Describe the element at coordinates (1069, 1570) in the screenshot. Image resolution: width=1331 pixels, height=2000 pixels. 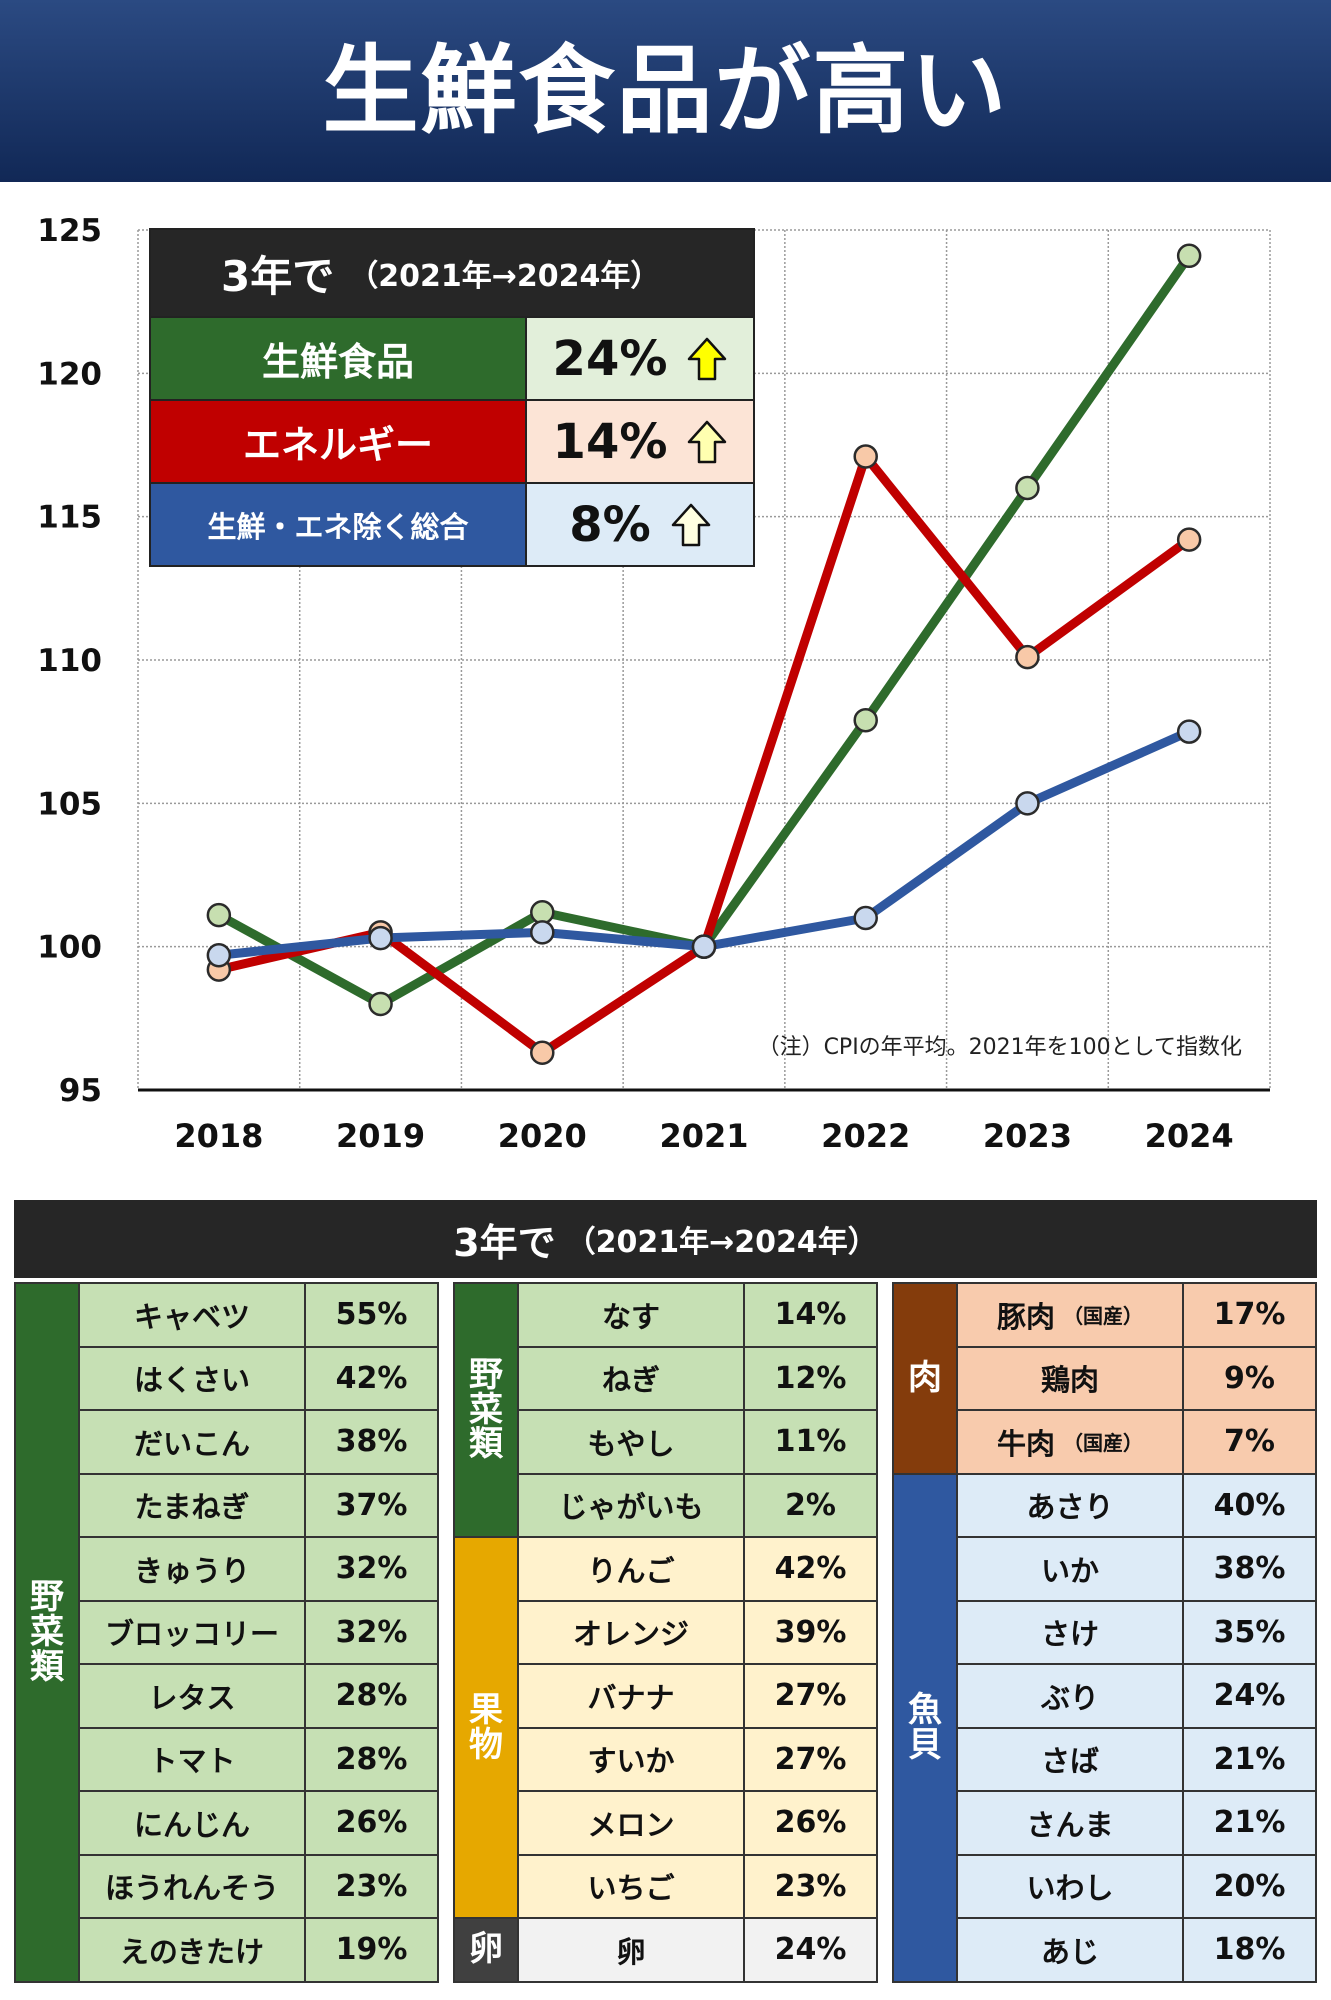
I see `item-name: いか` at that location.